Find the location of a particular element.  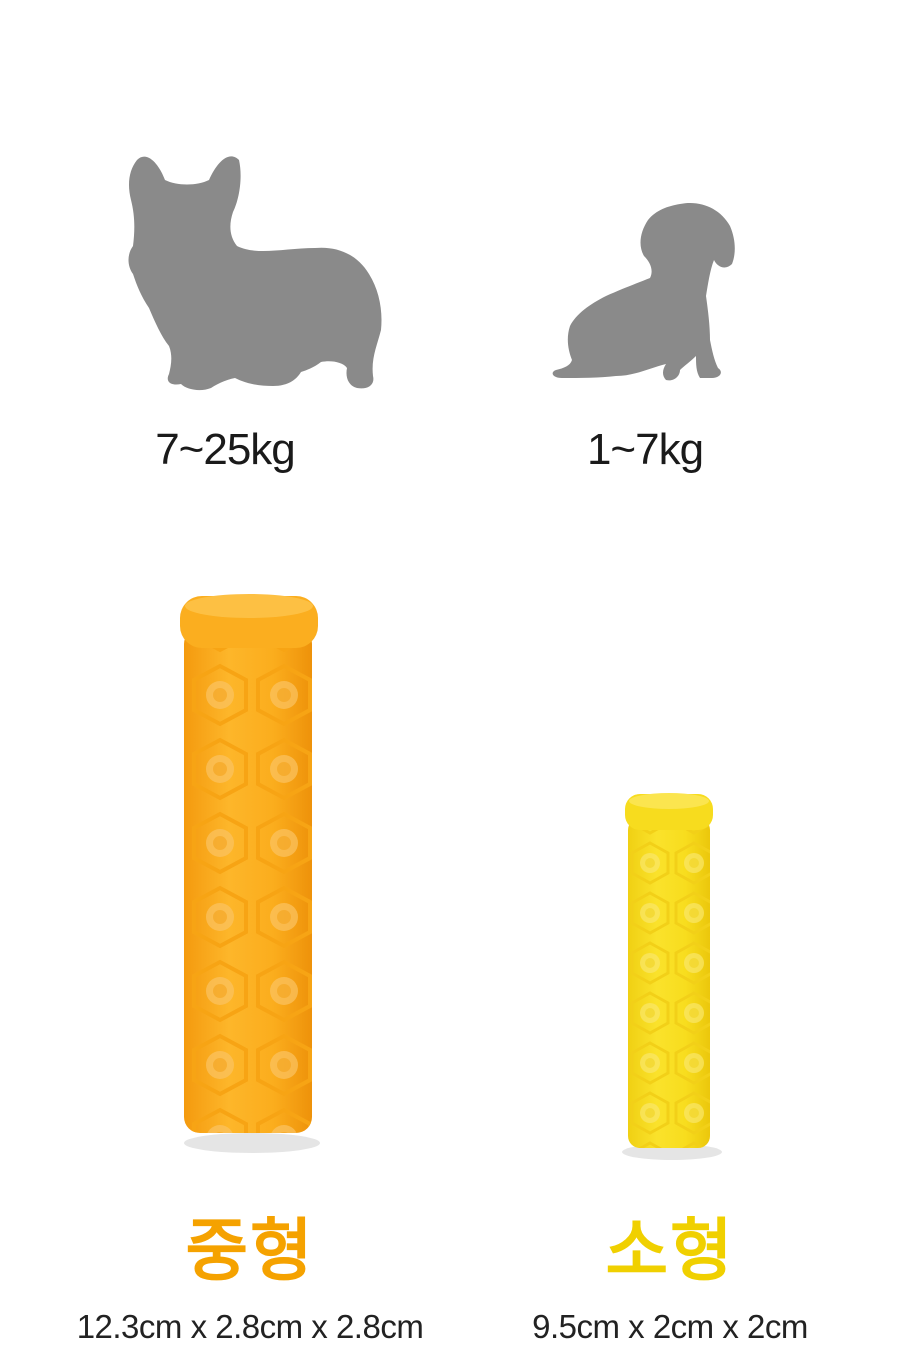

weight-range: 7~25kg is located at coordinates (225, 449).